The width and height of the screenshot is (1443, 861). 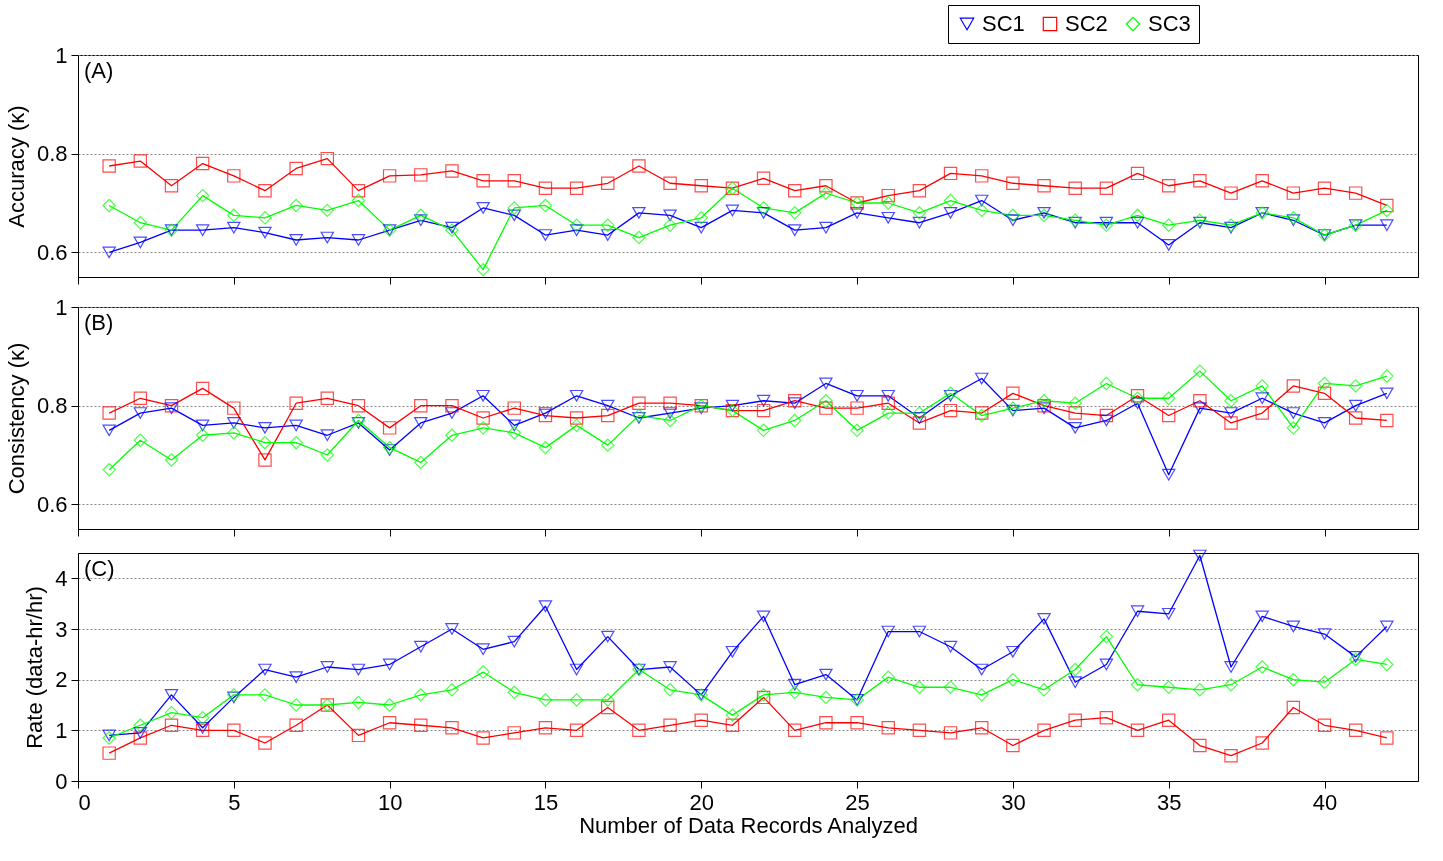 I want to click on annotation: (A), so click(x=99, y=70).